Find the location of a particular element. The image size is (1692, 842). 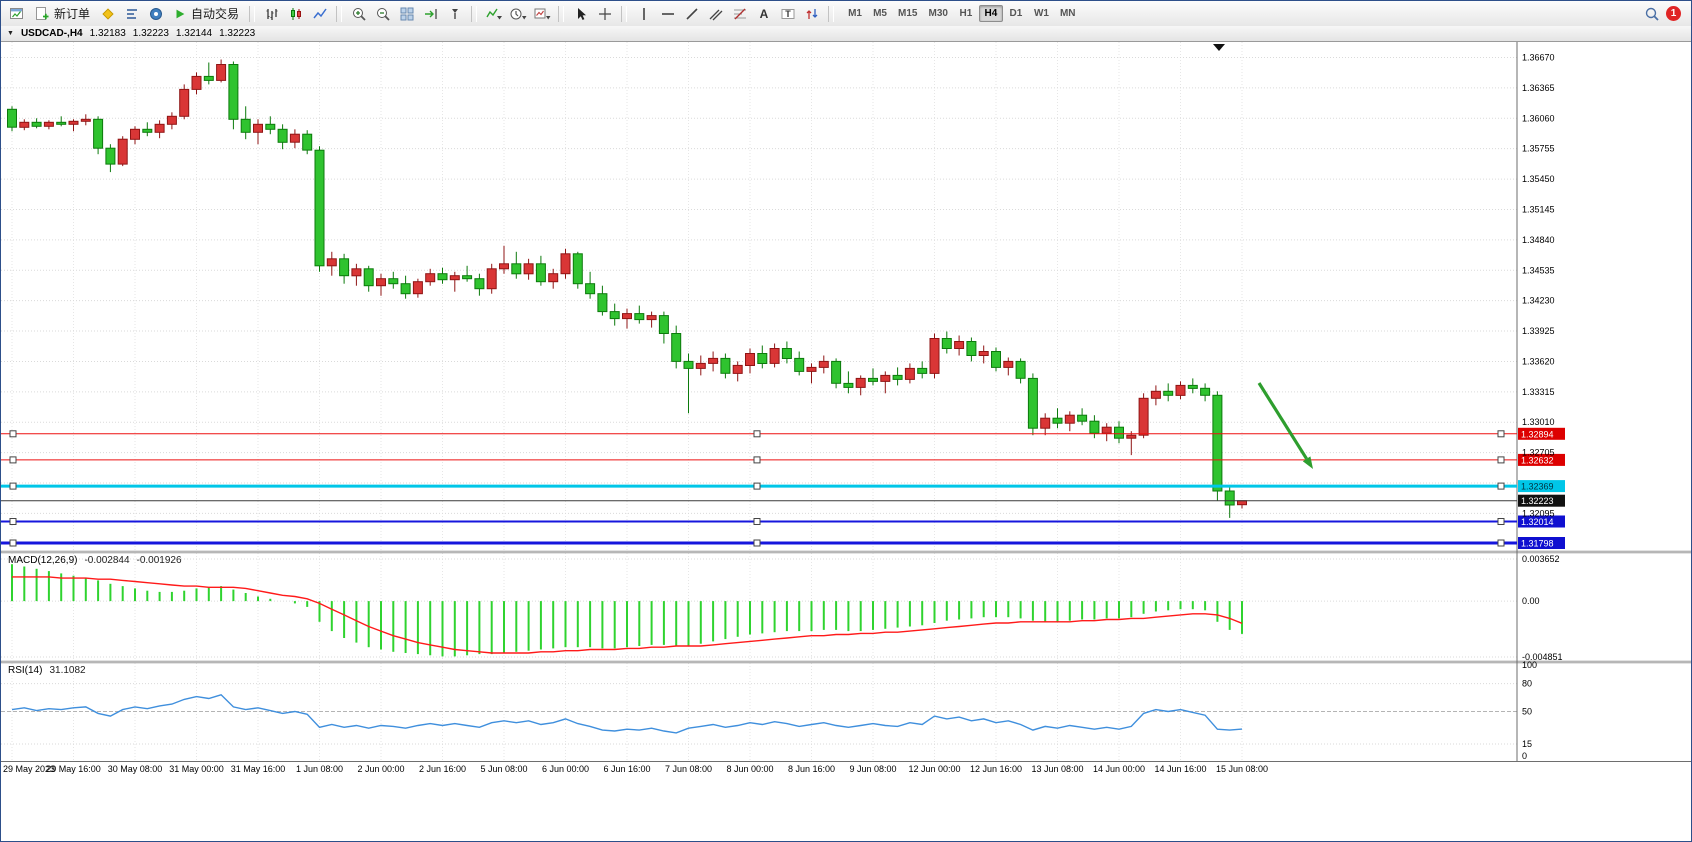

new-order-button: 新订单 is located at coordinates (62, 14).